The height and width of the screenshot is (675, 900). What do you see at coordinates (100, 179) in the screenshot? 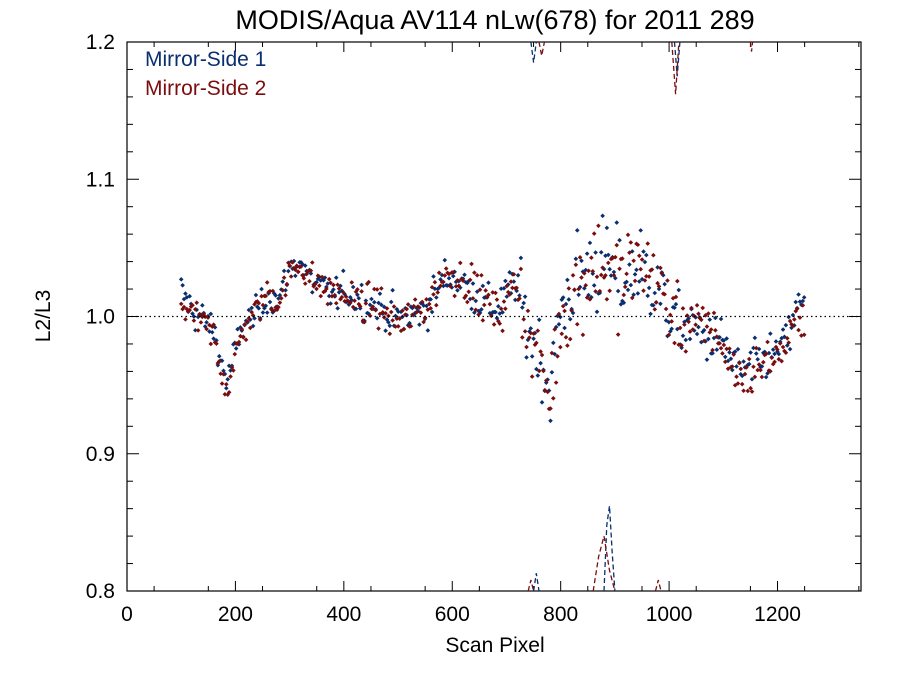
I see `y-tick-label: 1.1` at bounding box center [100, 179].